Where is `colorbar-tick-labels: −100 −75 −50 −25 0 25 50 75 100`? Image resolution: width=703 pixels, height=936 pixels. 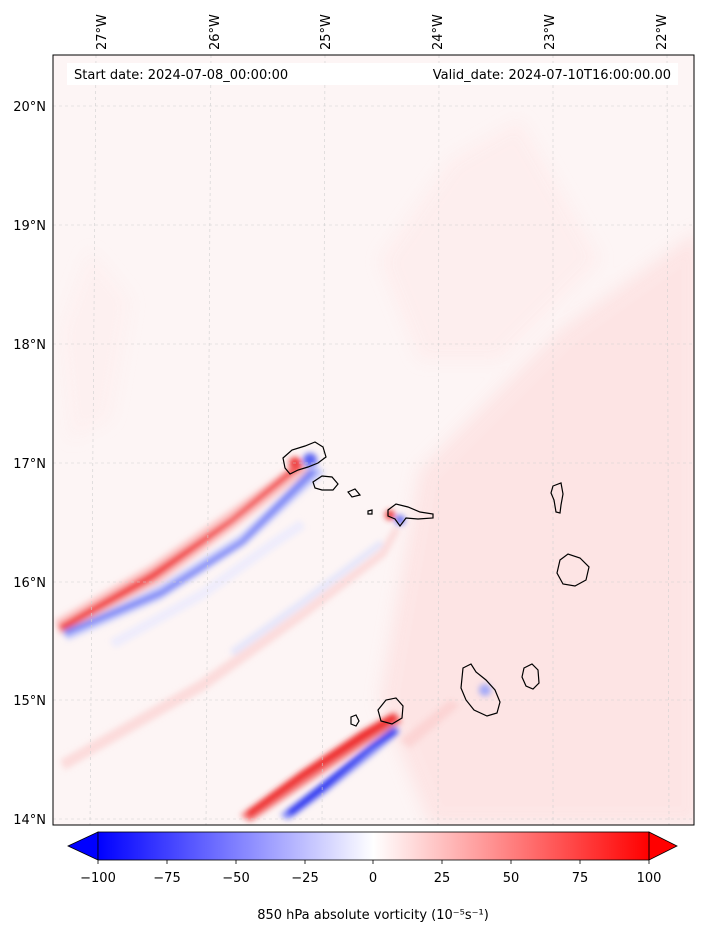 colorbar-tick-labels: −100 −75 −50 −25 0 25 50 75 100 is located at coordinates (370, 878).